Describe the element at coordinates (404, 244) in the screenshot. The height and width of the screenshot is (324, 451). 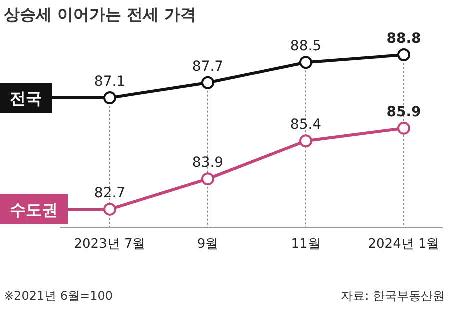
I see `x-tick-label: 2024년 1월` at that location.